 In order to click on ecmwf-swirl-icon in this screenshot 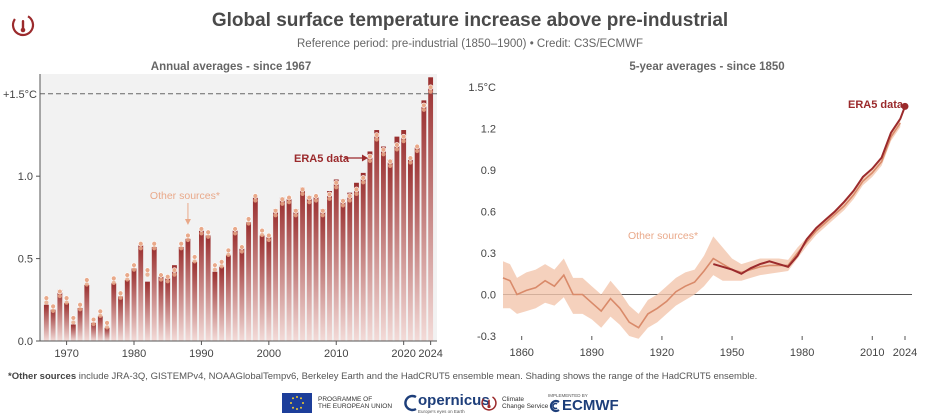, I will do `click(554, 406)`.